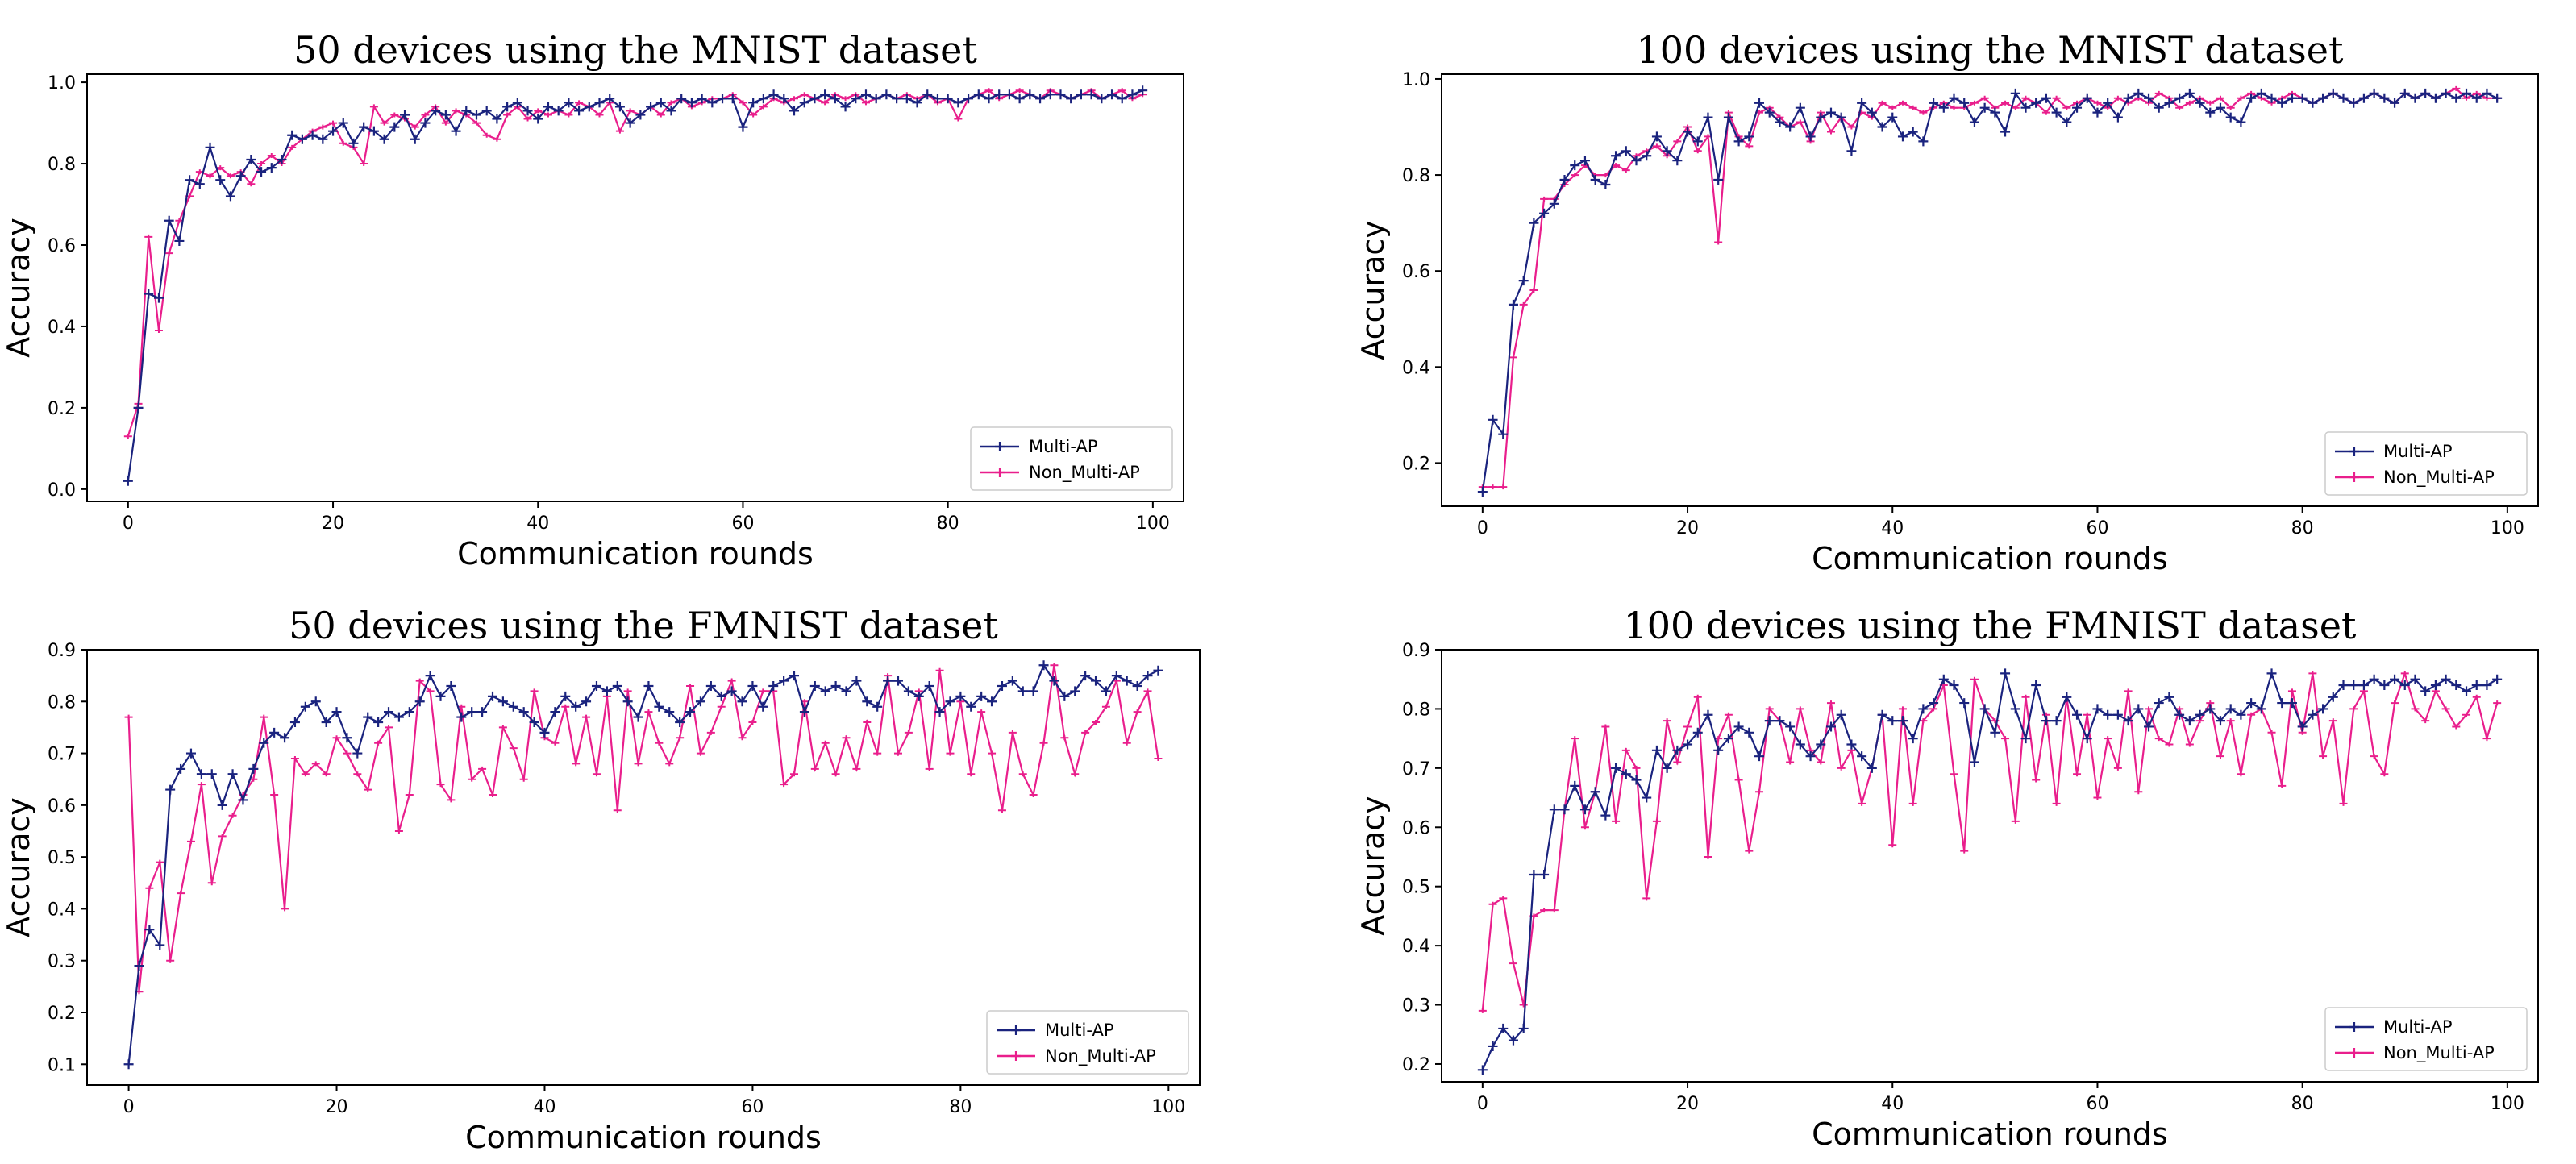 This screenshot has width=2576, height=1164. Describe the element at coordinates (62, 165) in the screenshot. I see `y-tick-label: 0.8` at that location.